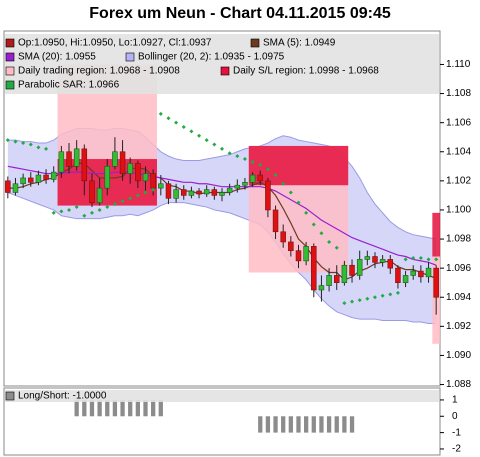  What do you see at coordinates (299, 43) in the screenshot?
I see `legend-label: SMA (5): 1.0949` at bounding box center [299, 43].